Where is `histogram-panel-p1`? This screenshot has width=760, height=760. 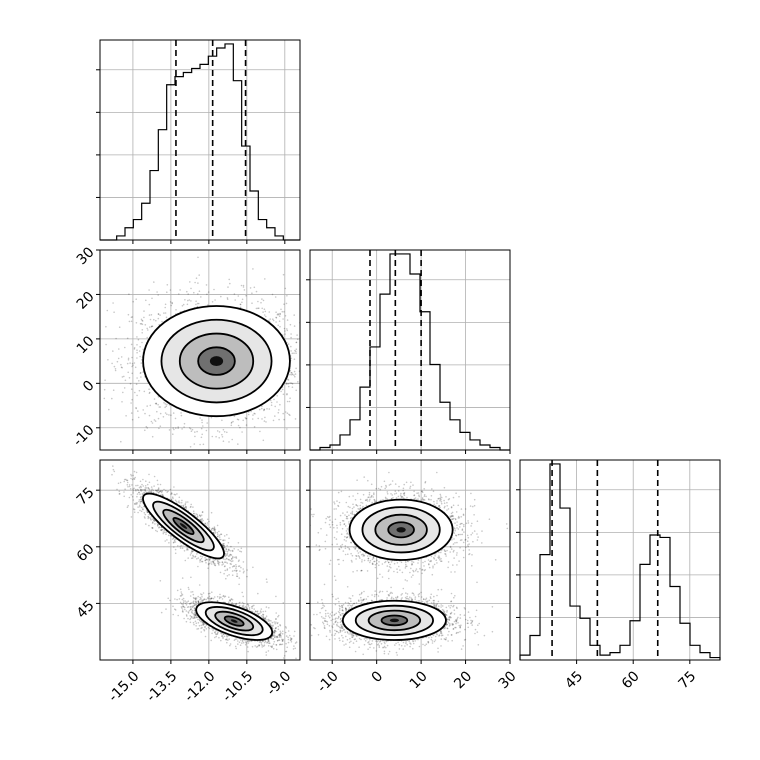
histogram-panel-p1 is located at coordinates (408, 351).